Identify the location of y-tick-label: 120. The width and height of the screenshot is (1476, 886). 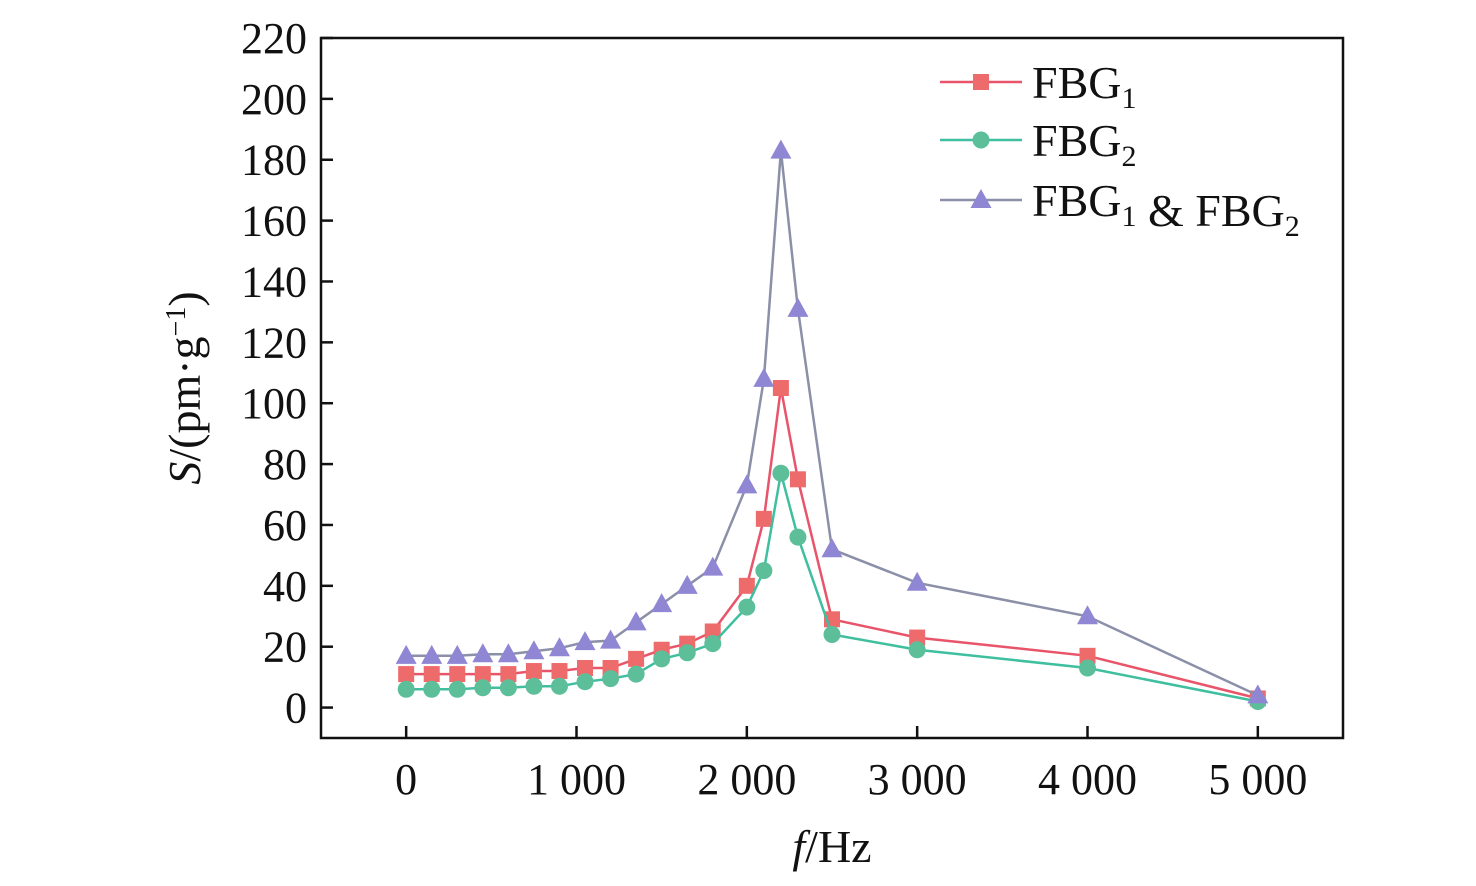
(274, 342).